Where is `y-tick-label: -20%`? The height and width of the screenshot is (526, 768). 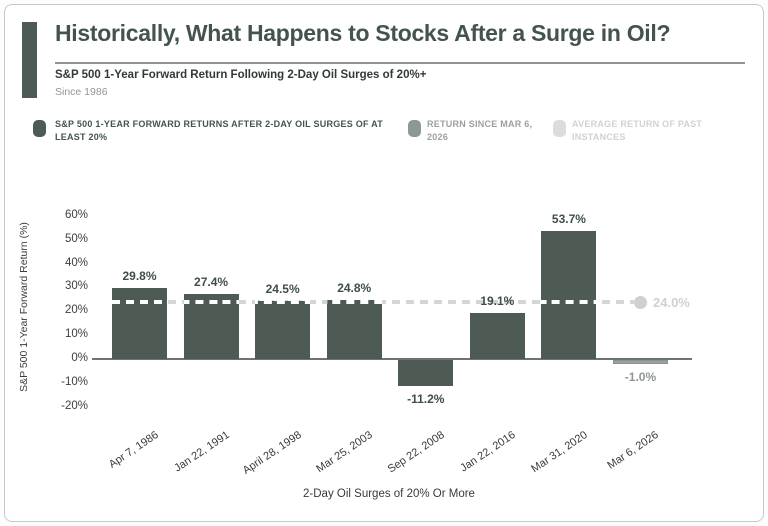
y-tick-label: -20% is located at coordinates (74, 405).